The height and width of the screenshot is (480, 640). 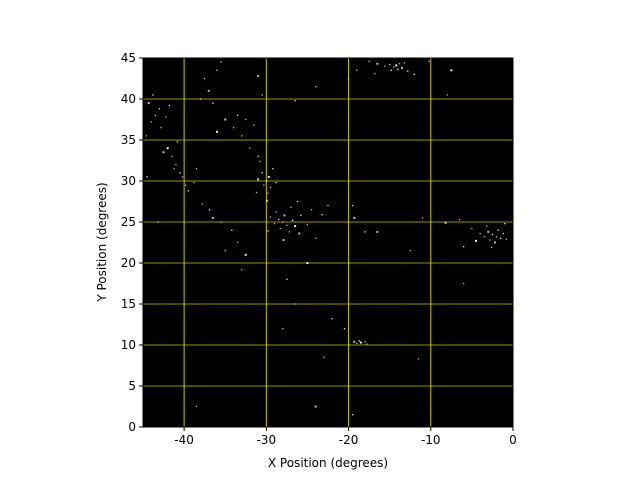 What do you see at coordinates (132, 386) in the screenshot?
I see `y-tick-label: 5` at bounding box center [132, 386].